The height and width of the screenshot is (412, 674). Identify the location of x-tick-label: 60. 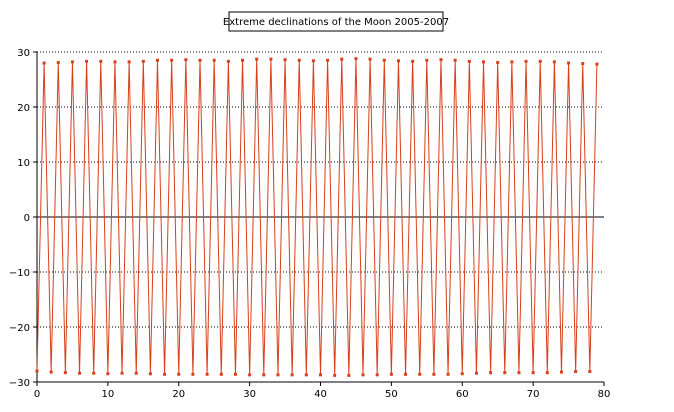
(462, 394).